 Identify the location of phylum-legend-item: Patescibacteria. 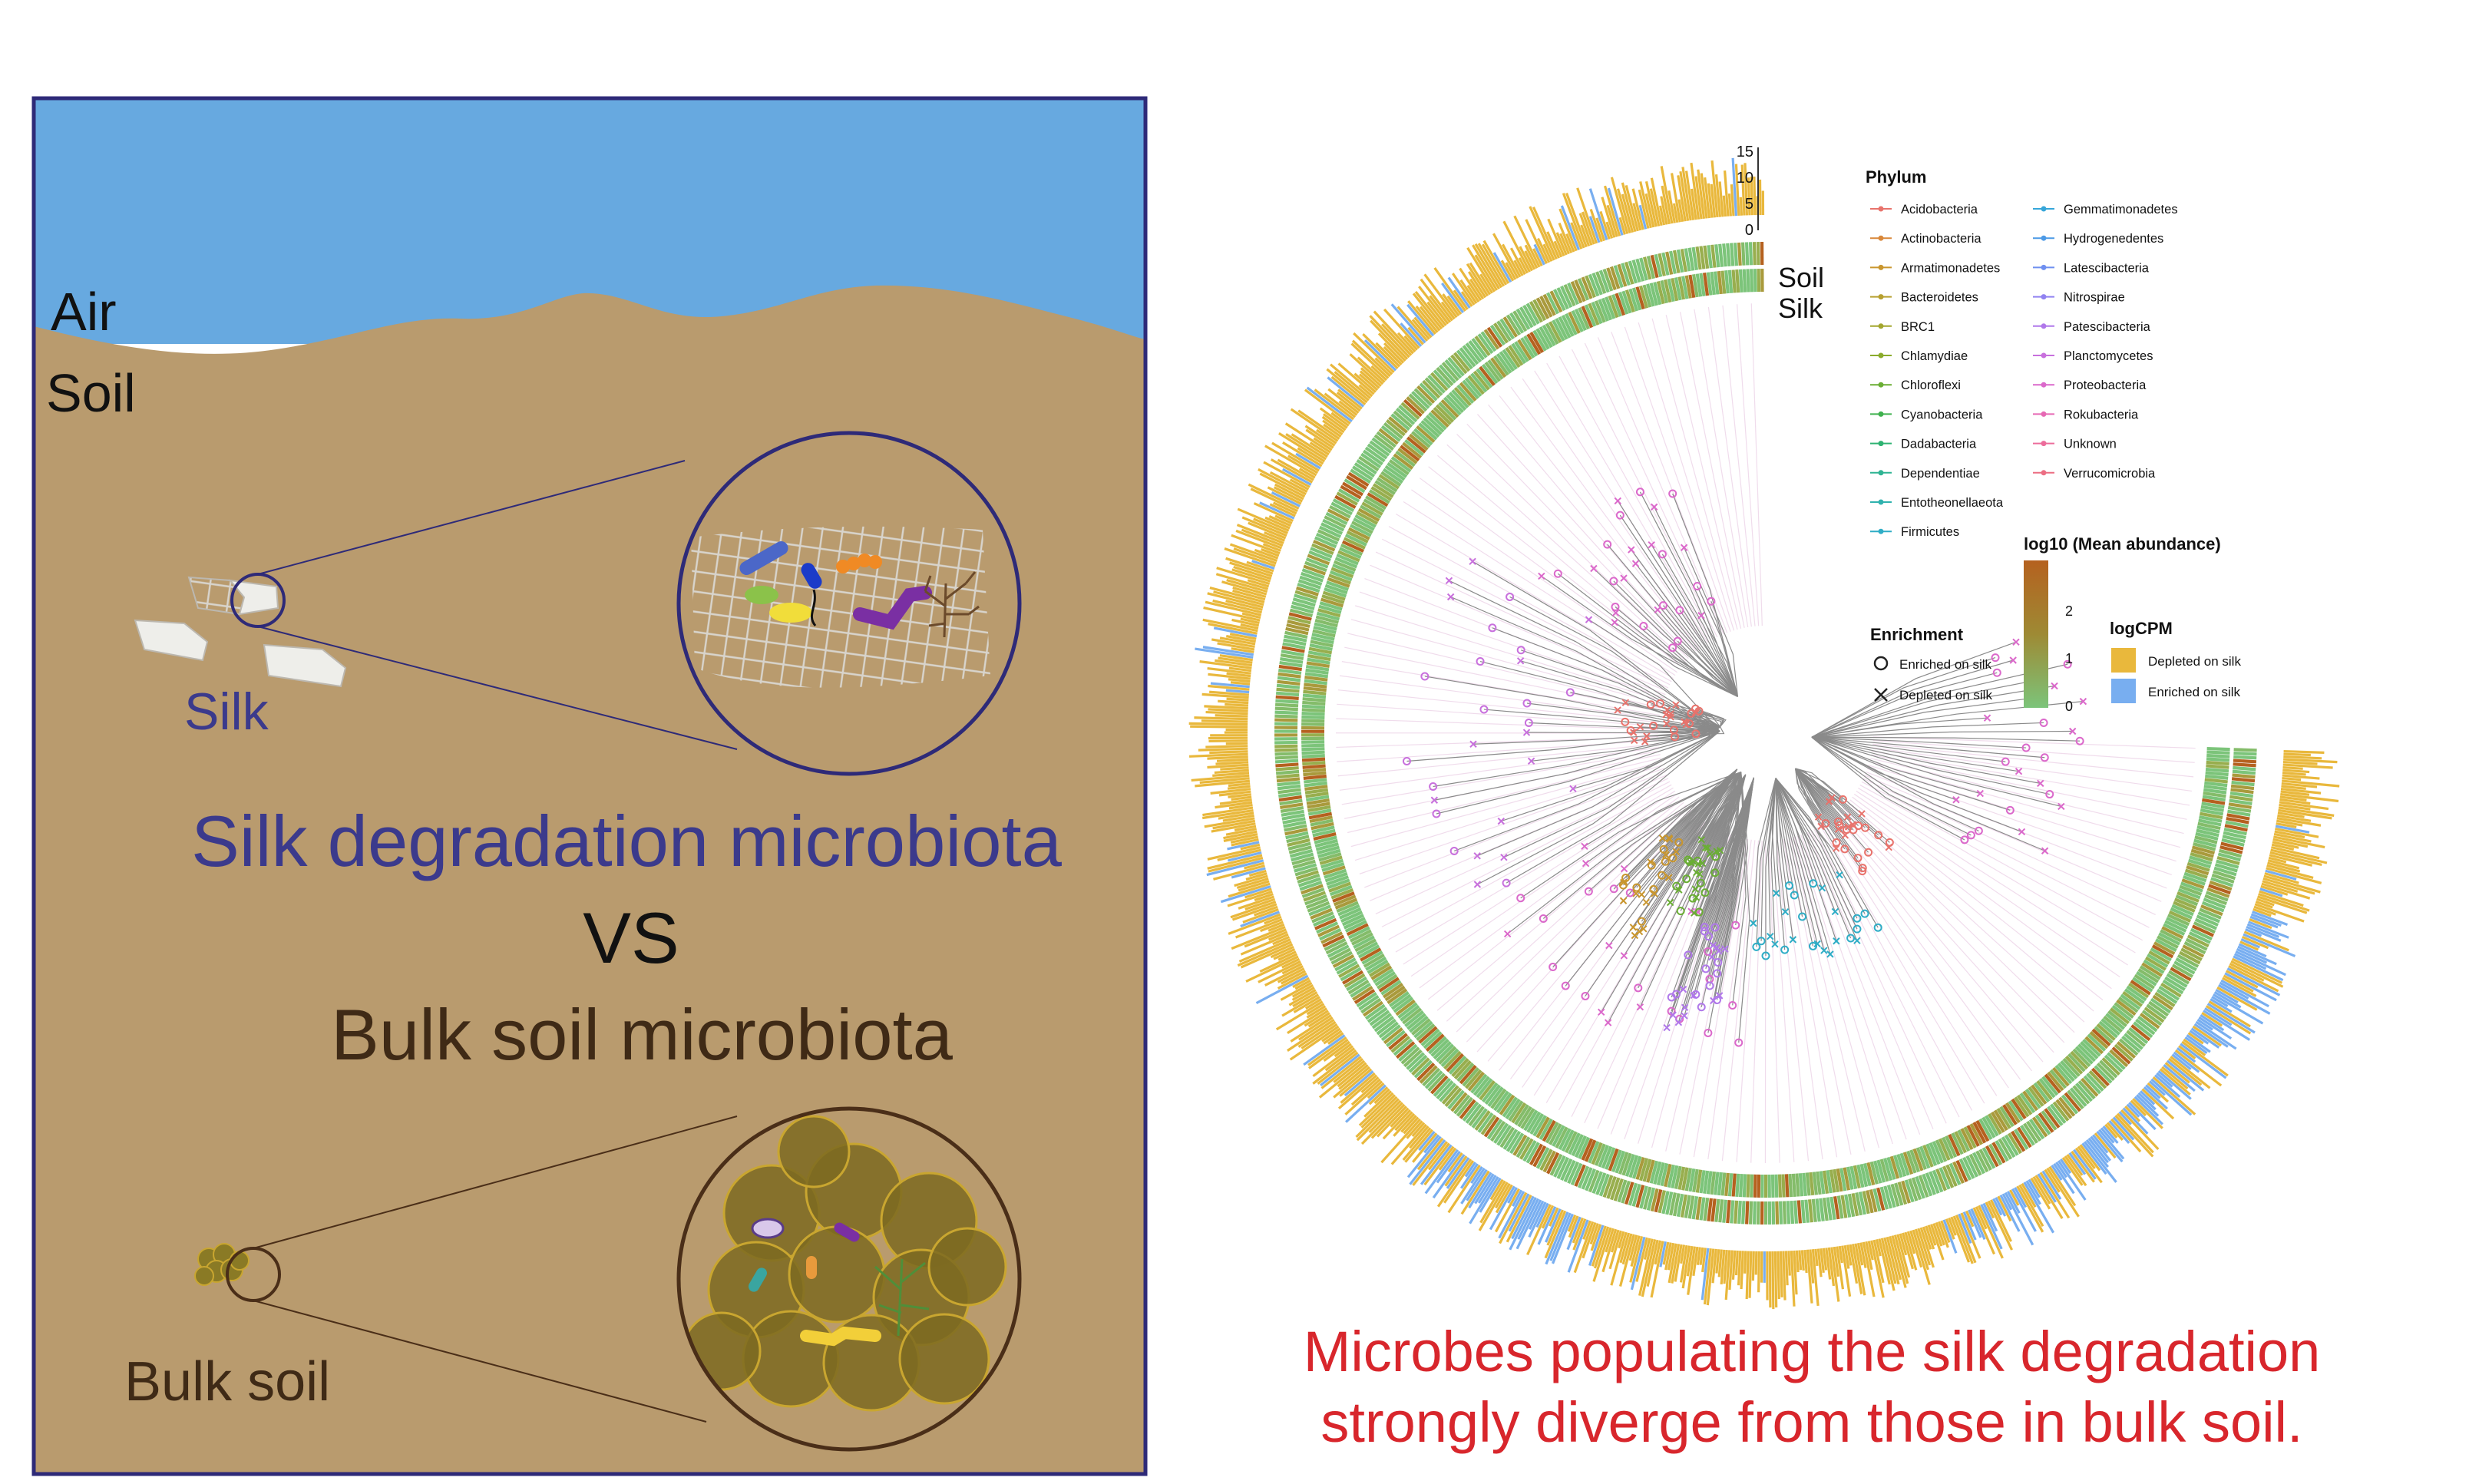
(2092, 327).